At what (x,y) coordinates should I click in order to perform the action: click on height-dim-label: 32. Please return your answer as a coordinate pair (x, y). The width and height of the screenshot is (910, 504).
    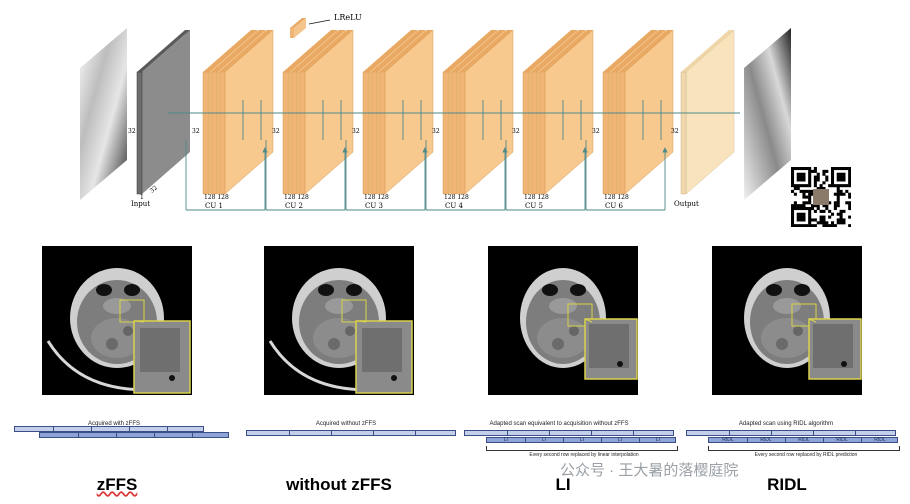
    Looking at the image, I should click on (132, 131).